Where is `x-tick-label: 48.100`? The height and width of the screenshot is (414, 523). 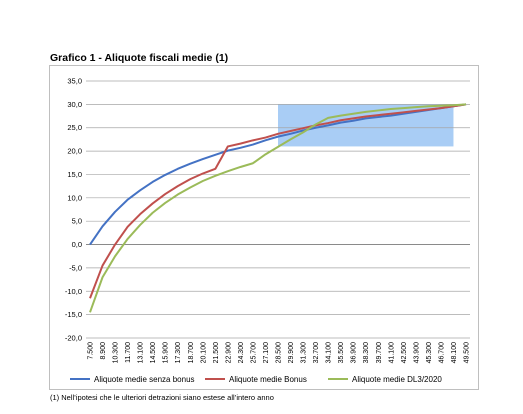 x-tick-label: 48.100 is located at coordinates (454, 353).